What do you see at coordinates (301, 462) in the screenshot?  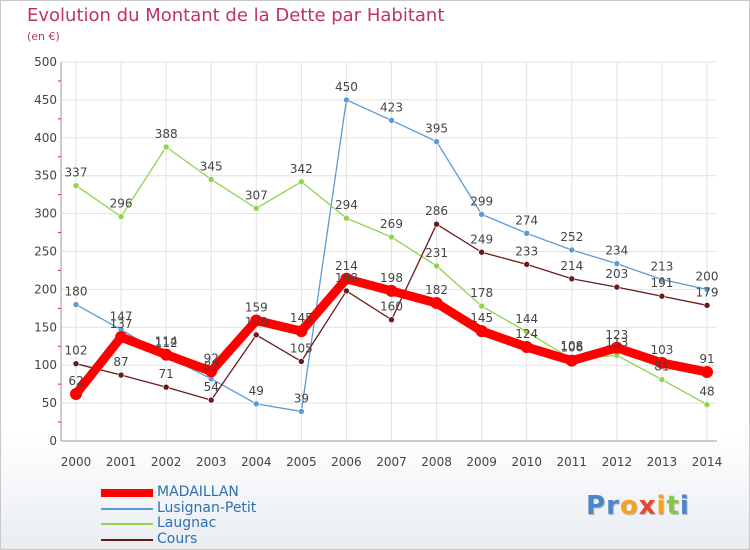 I see `x-tick-label: 2005` at bounding box center [301, 462].